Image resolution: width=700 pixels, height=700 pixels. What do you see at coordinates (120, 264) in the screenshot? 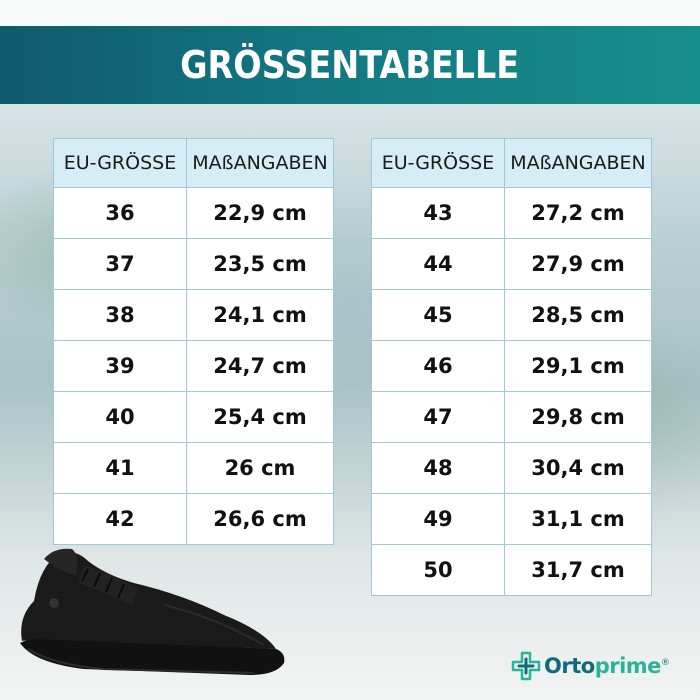
I see `eu-size-cell: 37` at bounding box center [120, 264].